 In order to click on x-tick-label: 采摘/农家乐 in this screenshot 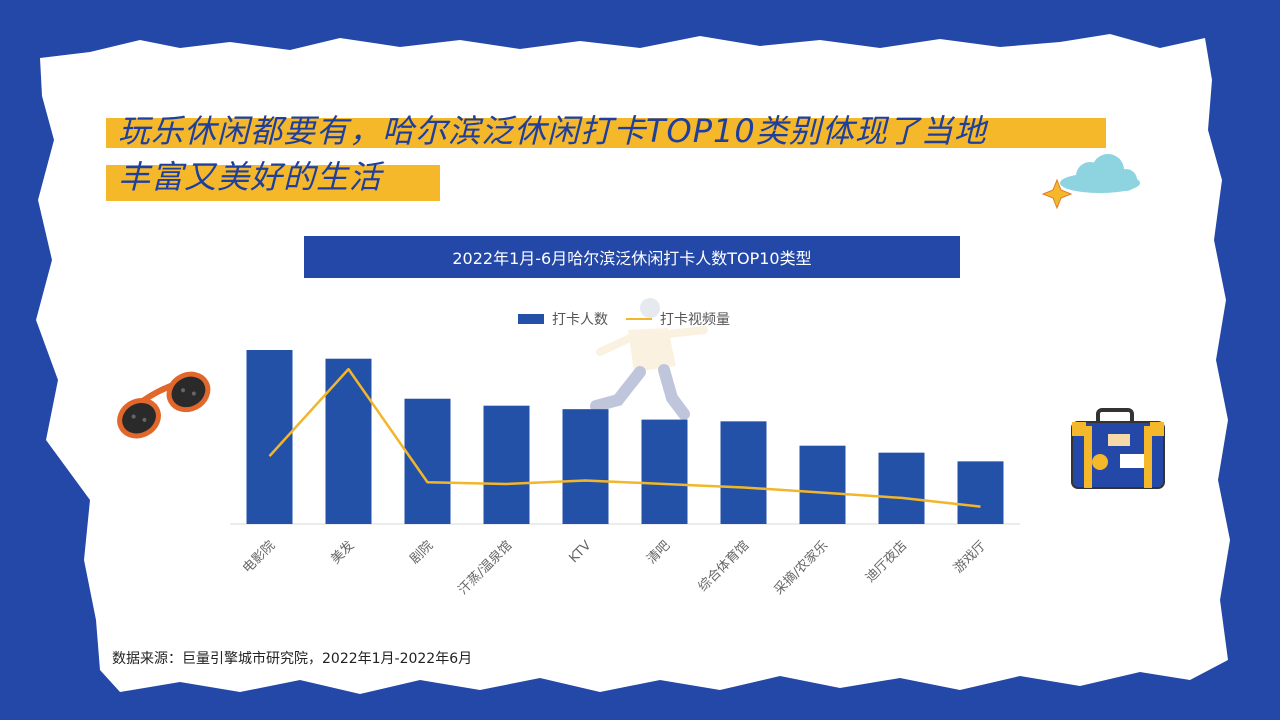, I will do `click(801, 568)`.